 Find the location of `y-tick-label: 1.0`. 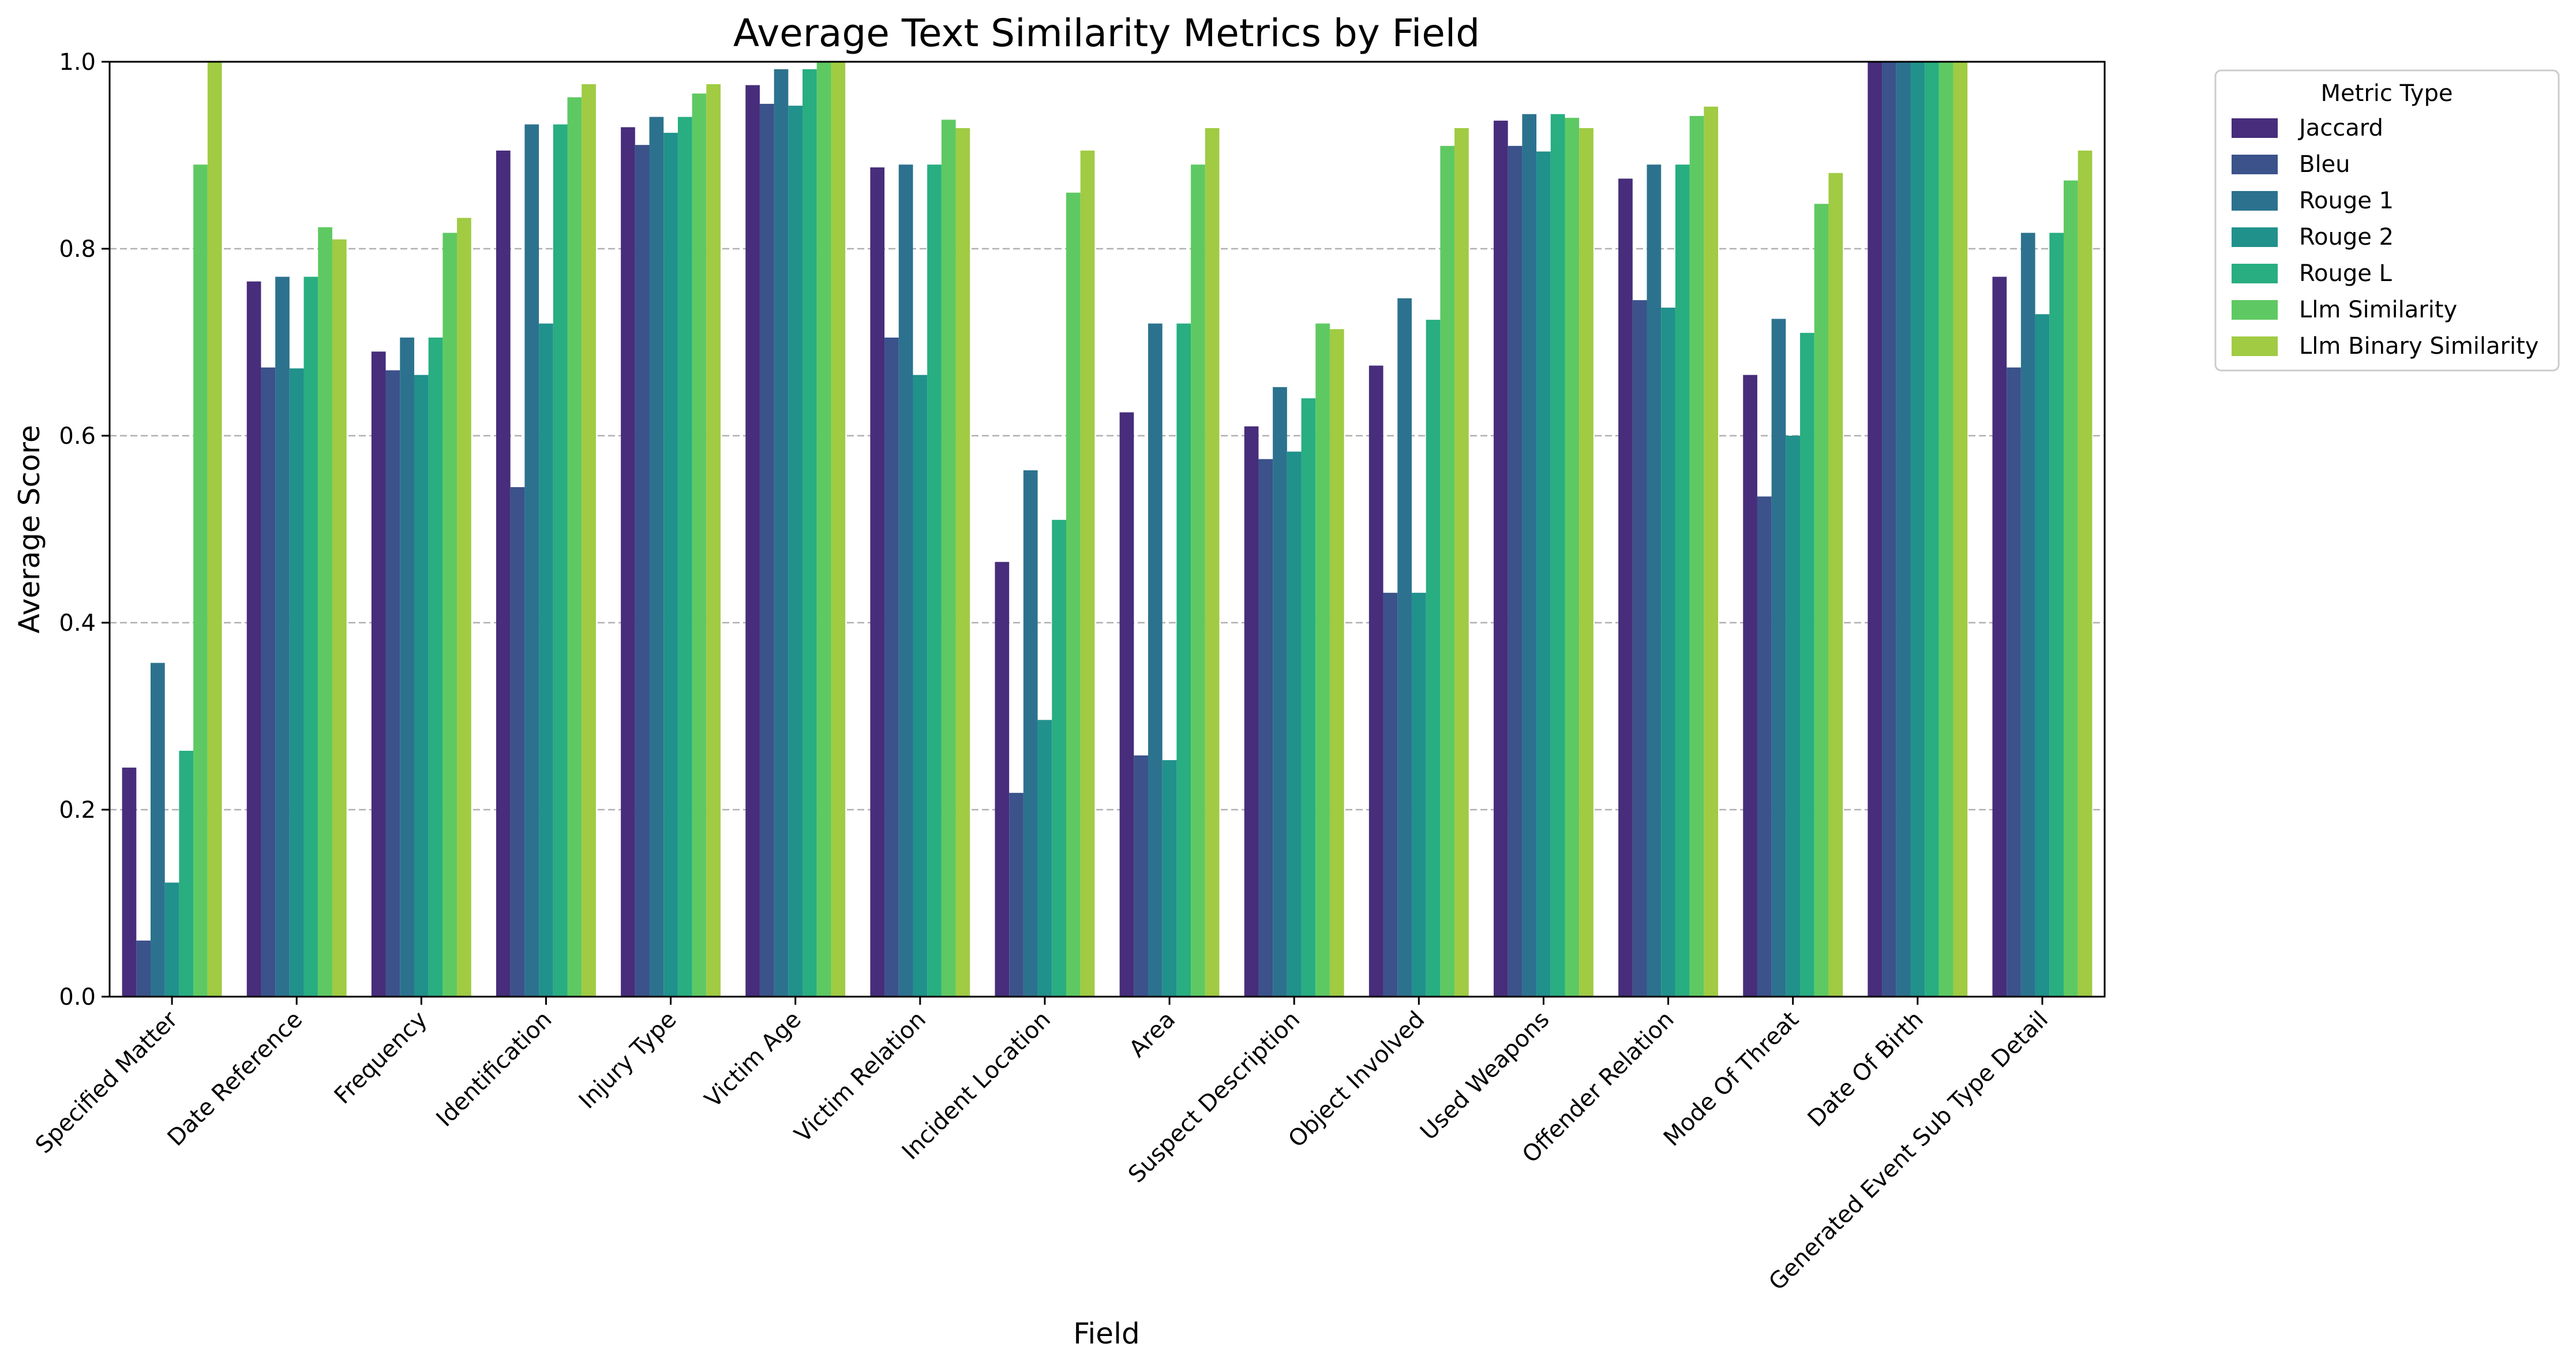

y-tick-label: 1.0 is located at coordinates (77, 62).